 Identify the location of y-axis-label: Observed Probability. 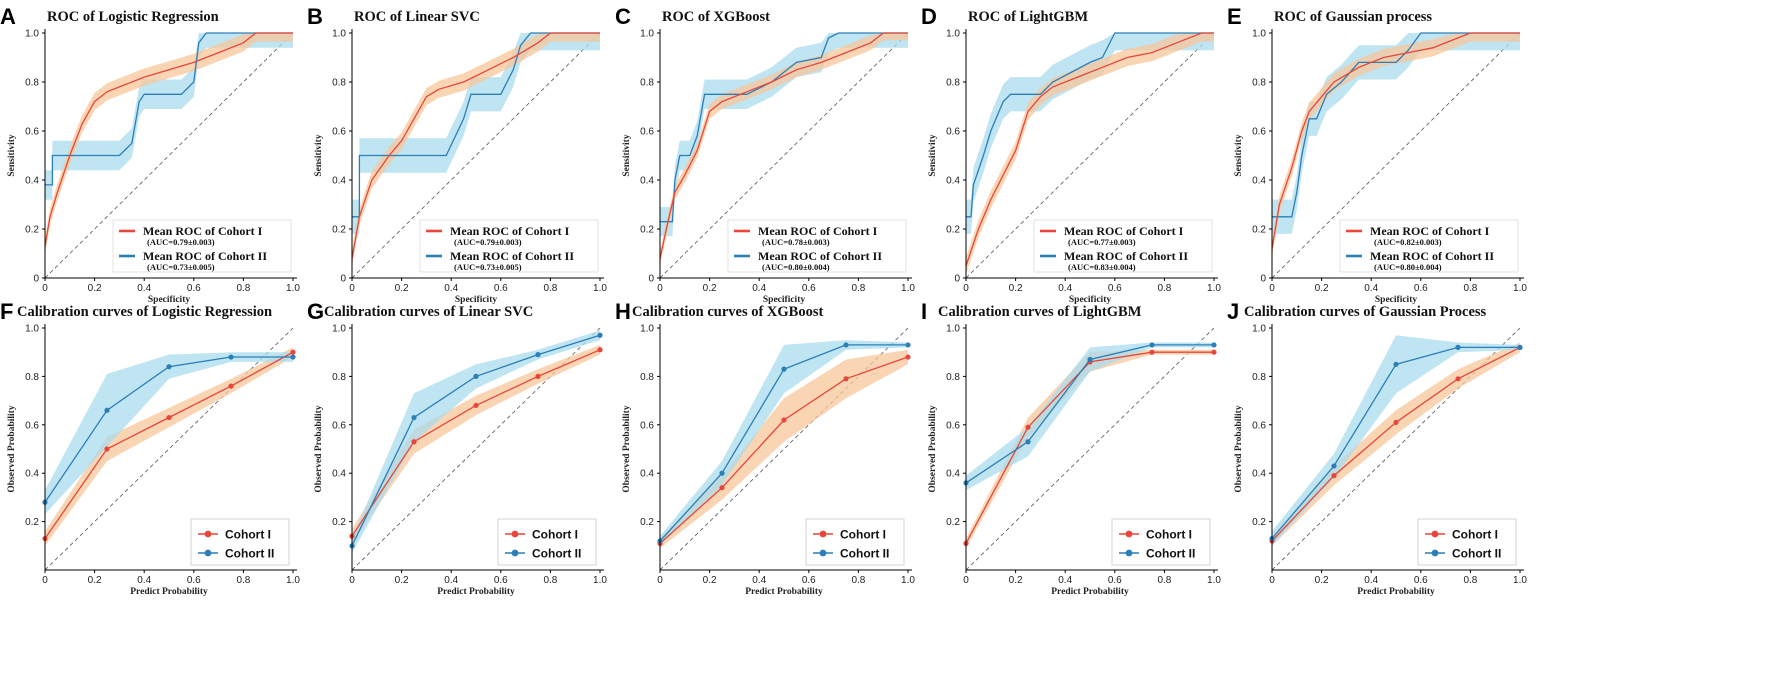
(12, 448).